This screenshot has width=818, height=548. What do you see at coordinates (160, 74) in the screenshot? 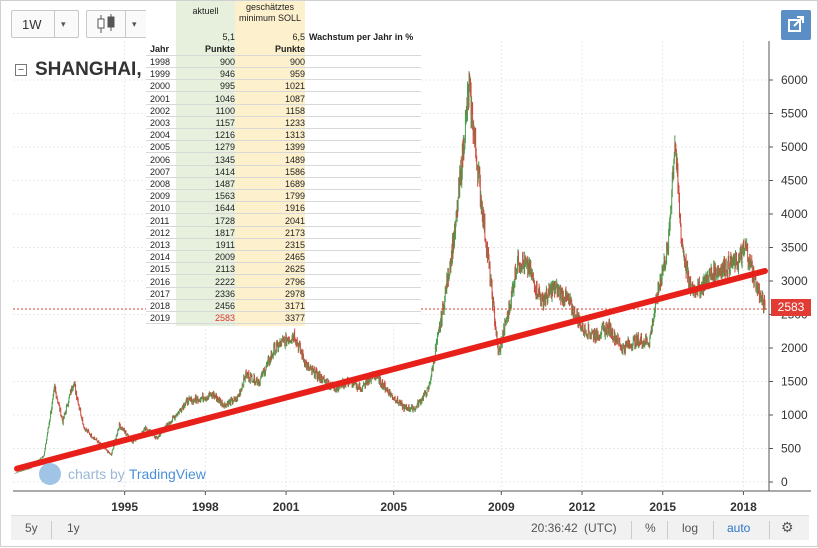
I see `cell-year: 1999` at bounding box center [160, 74].